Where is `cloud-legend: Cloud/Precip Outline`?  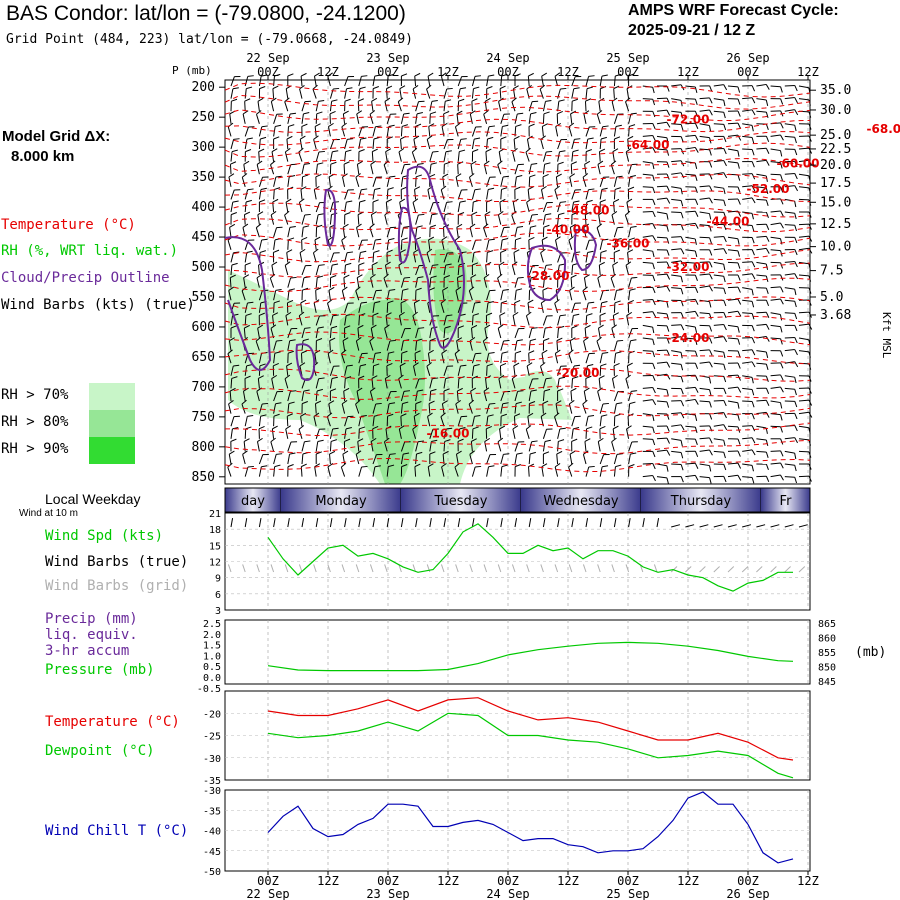
cloud-legend: Cloud/Precip Outline is located at coordinates (85, 278).